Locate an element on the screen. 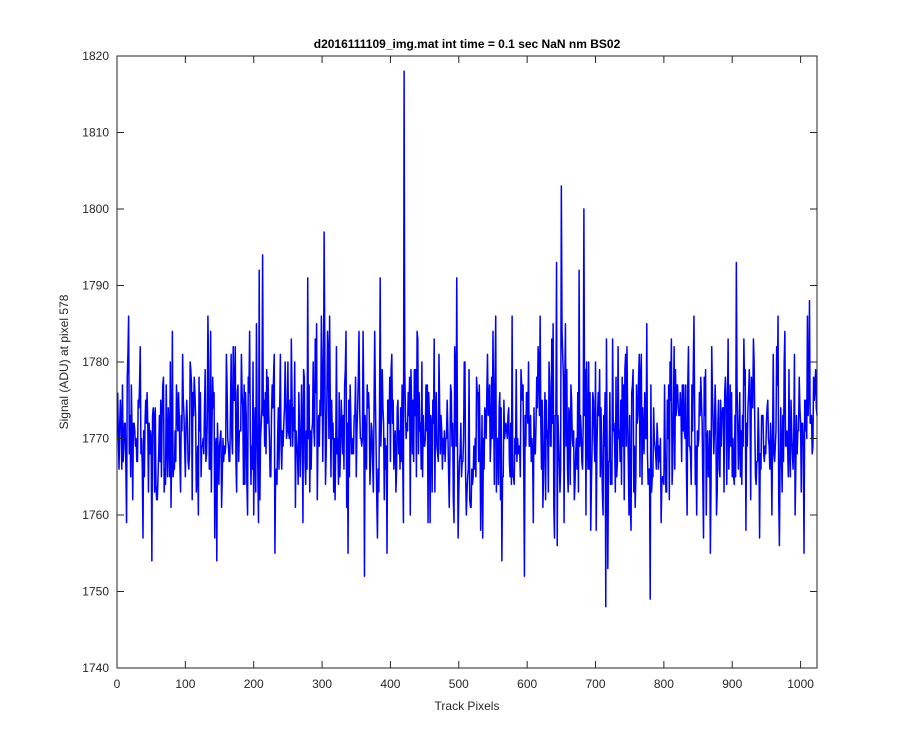 This screenshot has width=900, height=750. y-axis-label: Signal (ADU) at pixel 578 is located at coordinates (64, 361).